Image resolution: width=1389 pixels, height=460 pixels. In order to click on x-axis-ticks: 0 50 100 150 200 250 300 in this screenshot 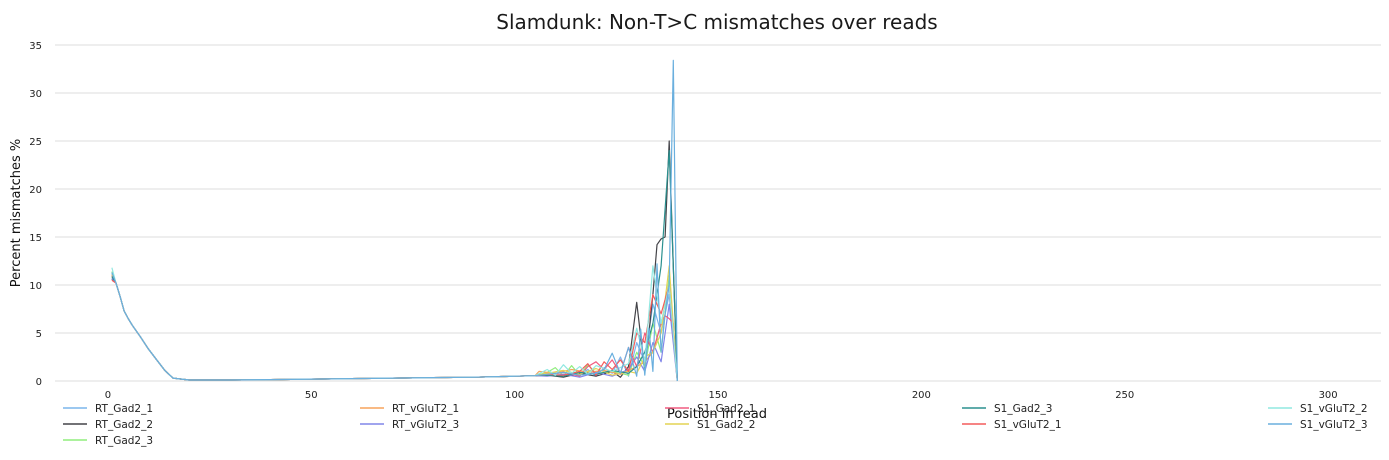, I will do `click(721, 395)`.